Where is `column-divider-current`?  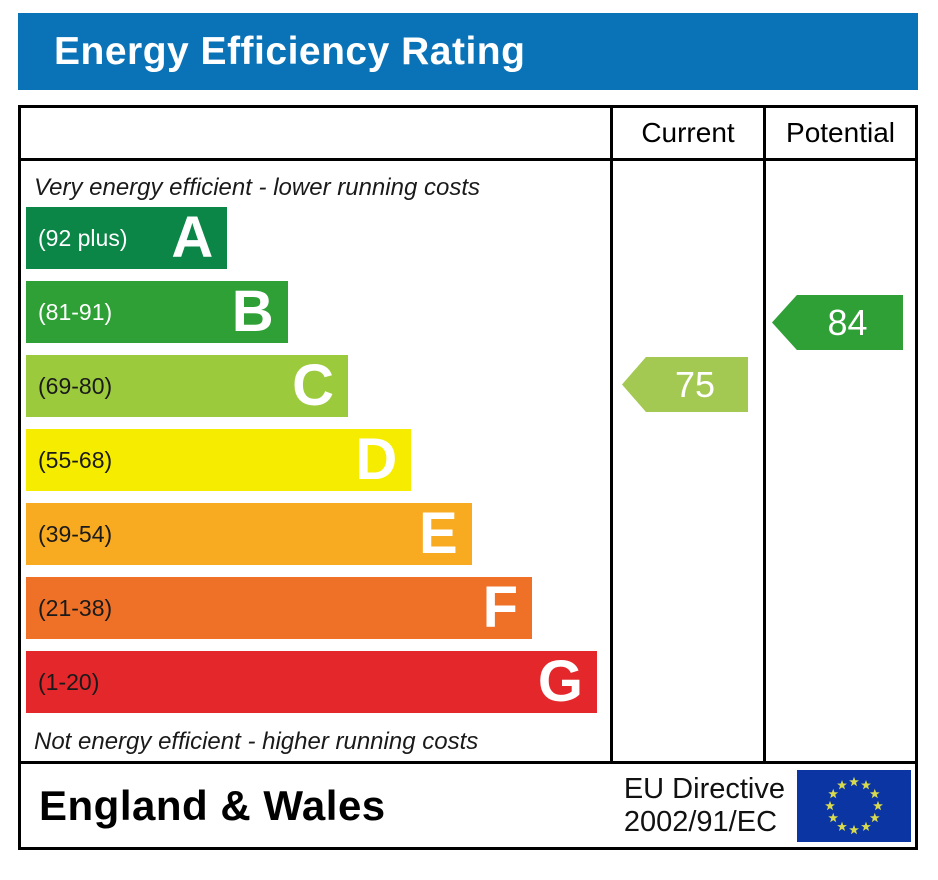 column-divider-current is located at coordinates (611, 434).